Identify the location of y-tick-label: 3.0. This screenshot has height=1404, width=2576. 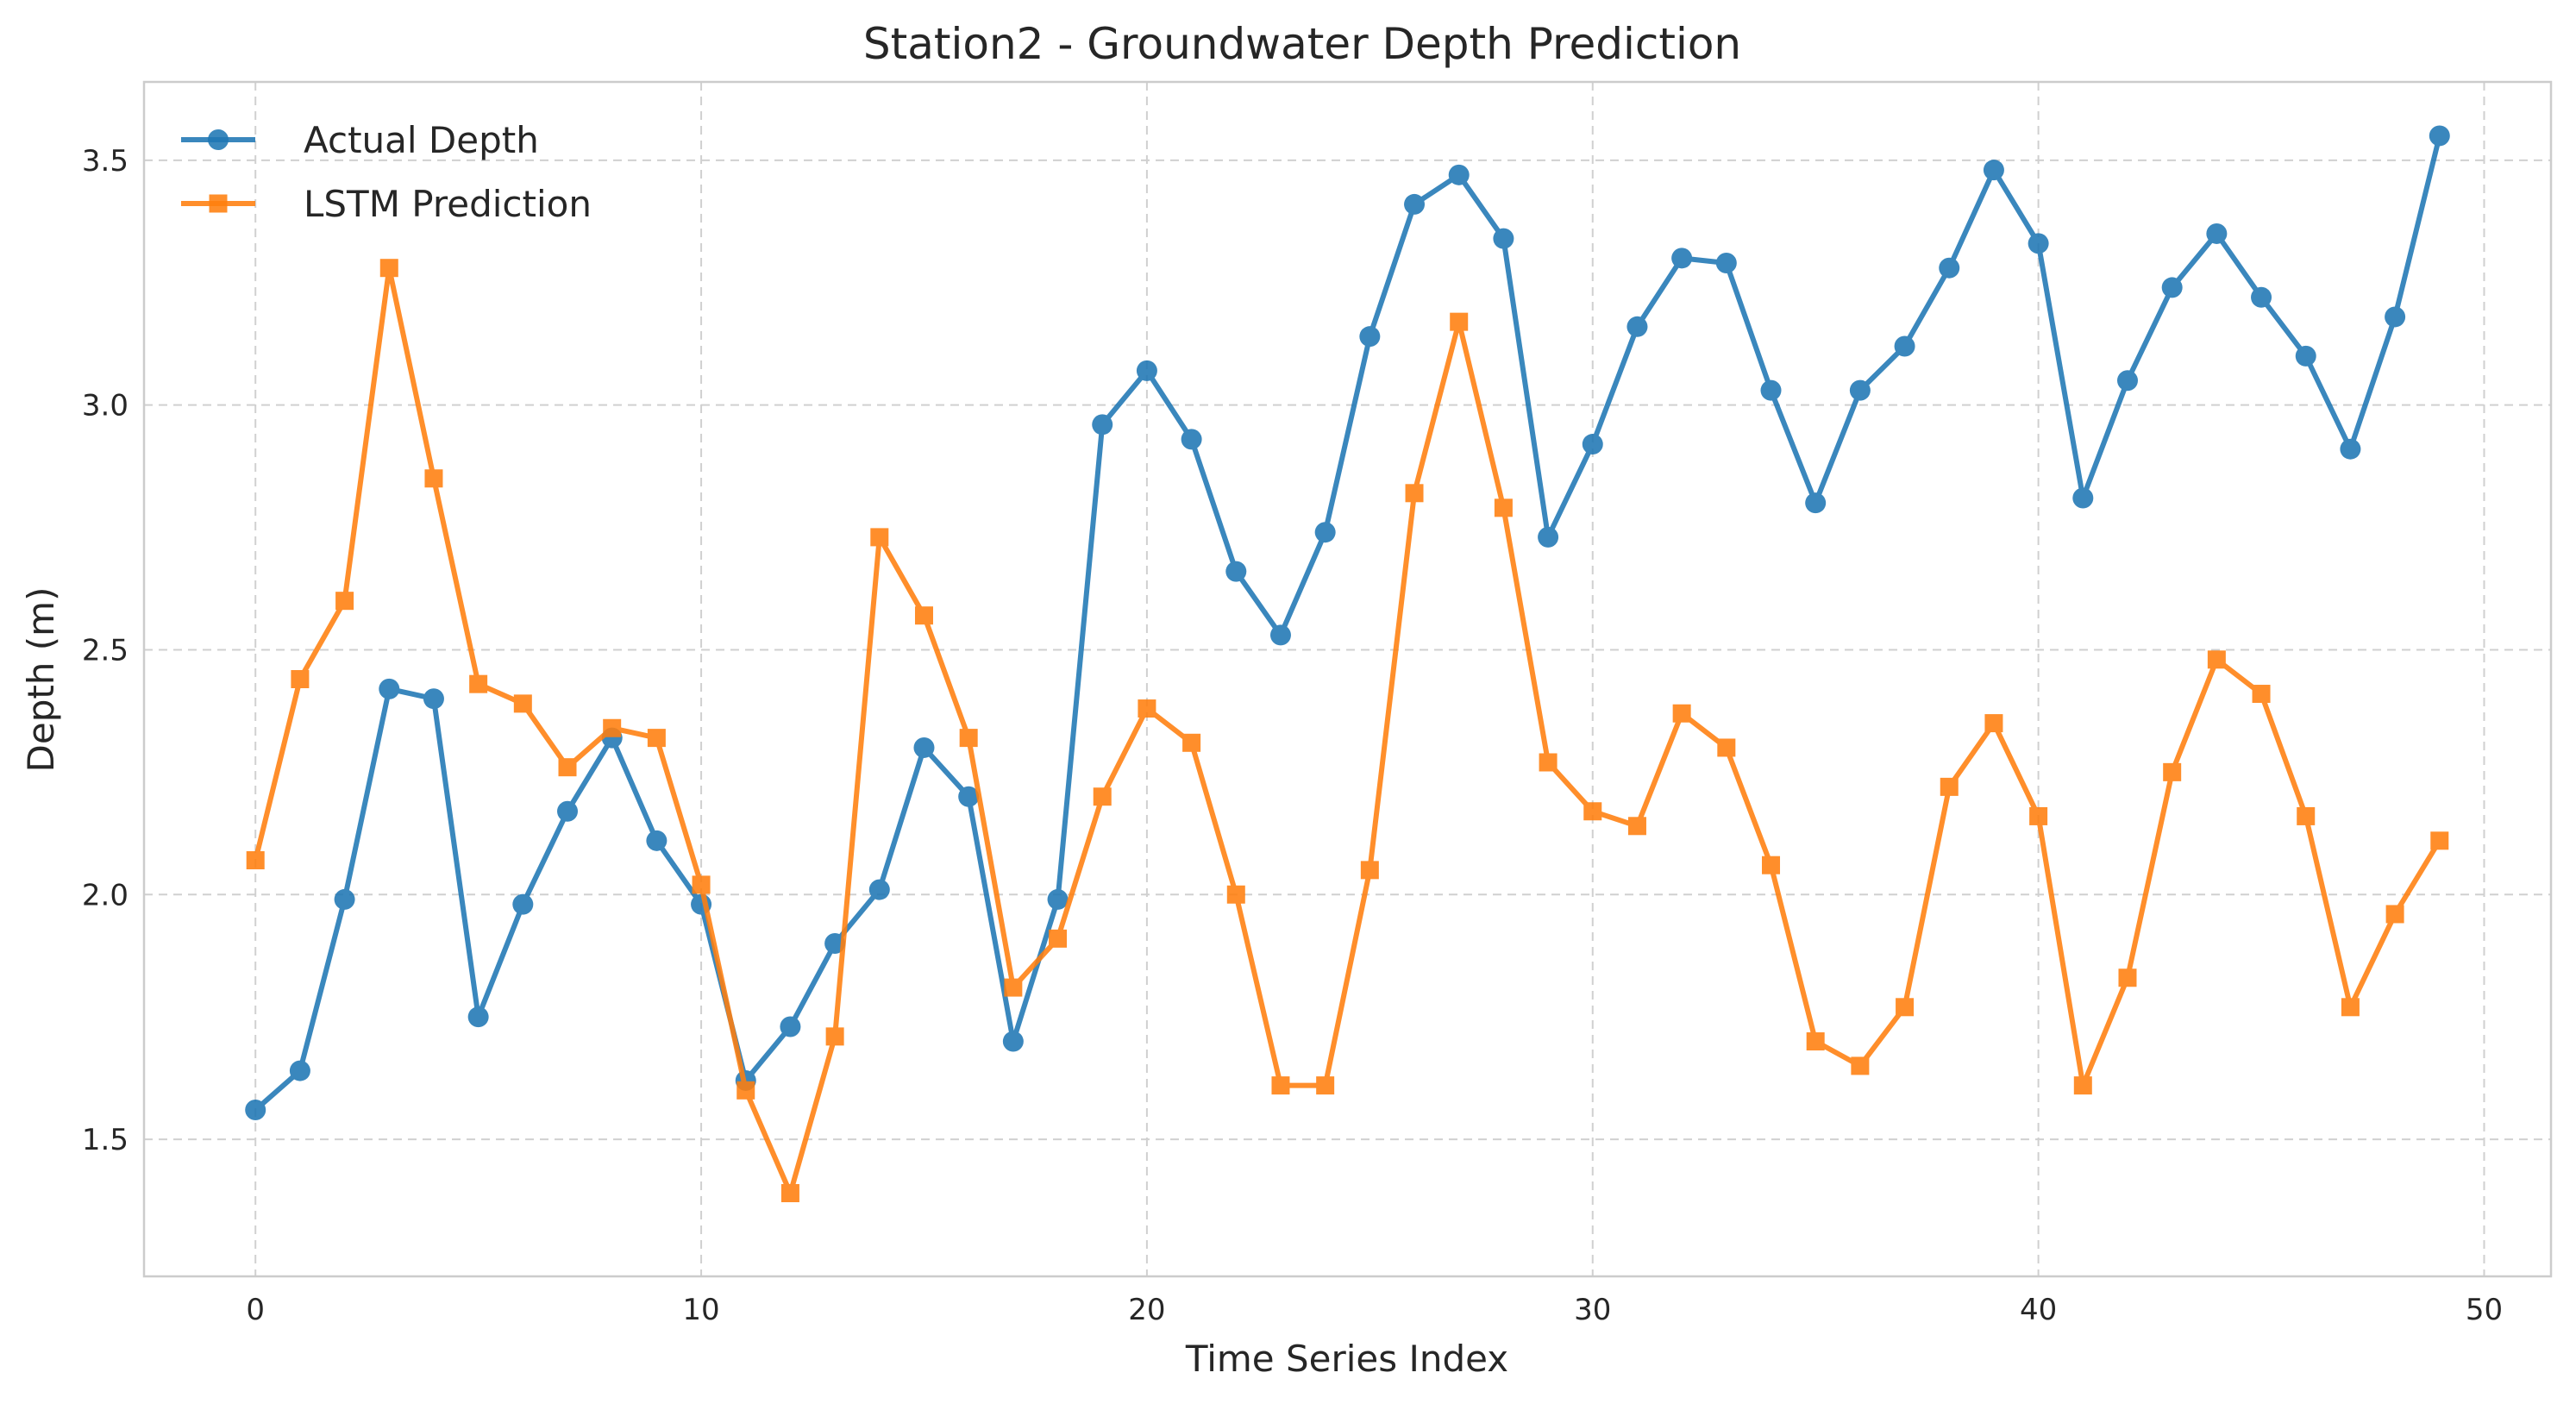
(105, 406).